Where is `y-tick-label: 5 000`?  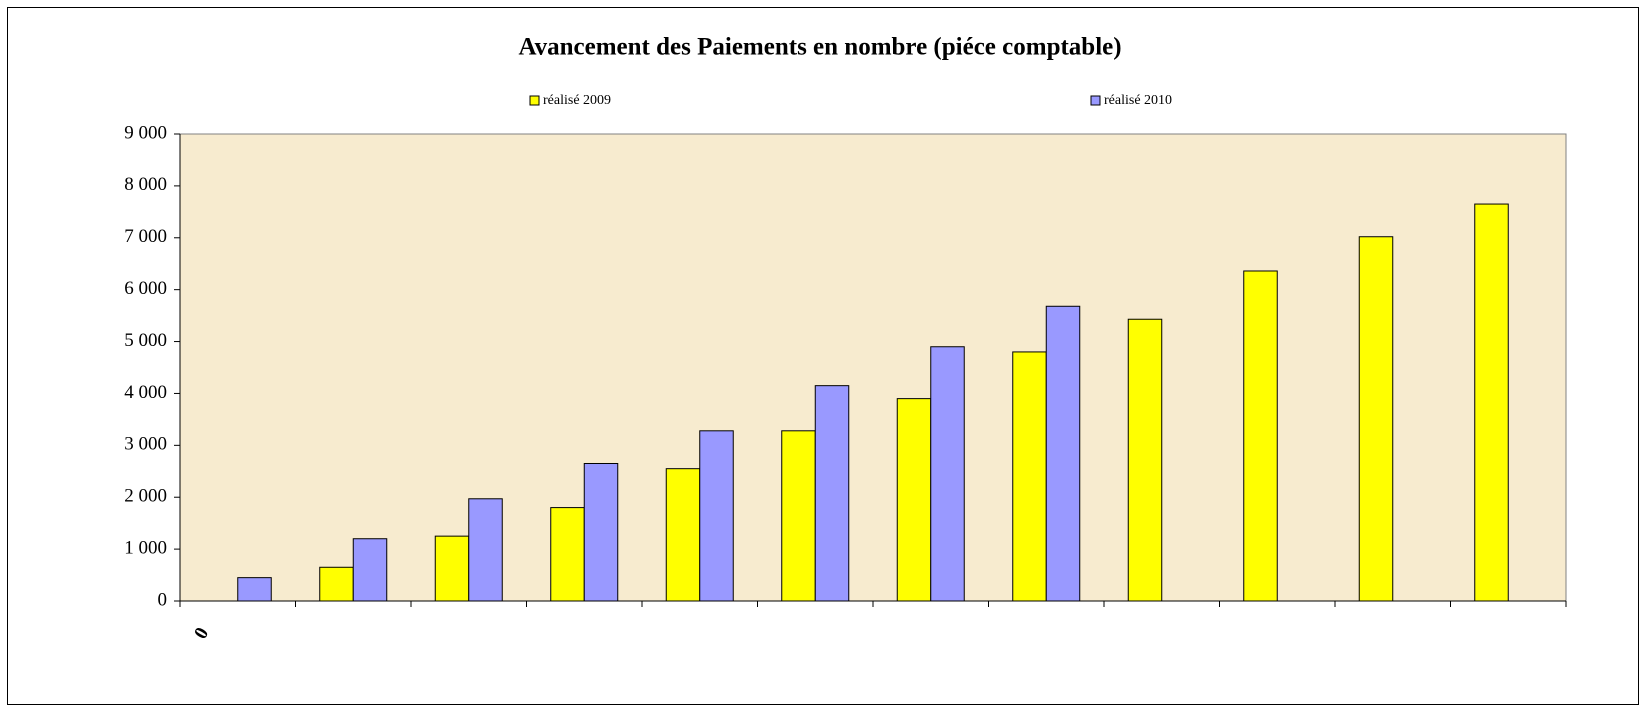
y-tick-label: 5 000 is located at coordinates (145, 340).